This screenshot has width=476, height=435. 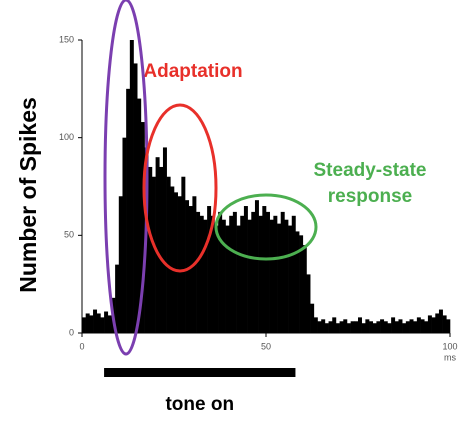 I want to click on x-unit: ms, so click(x=450, y=357).